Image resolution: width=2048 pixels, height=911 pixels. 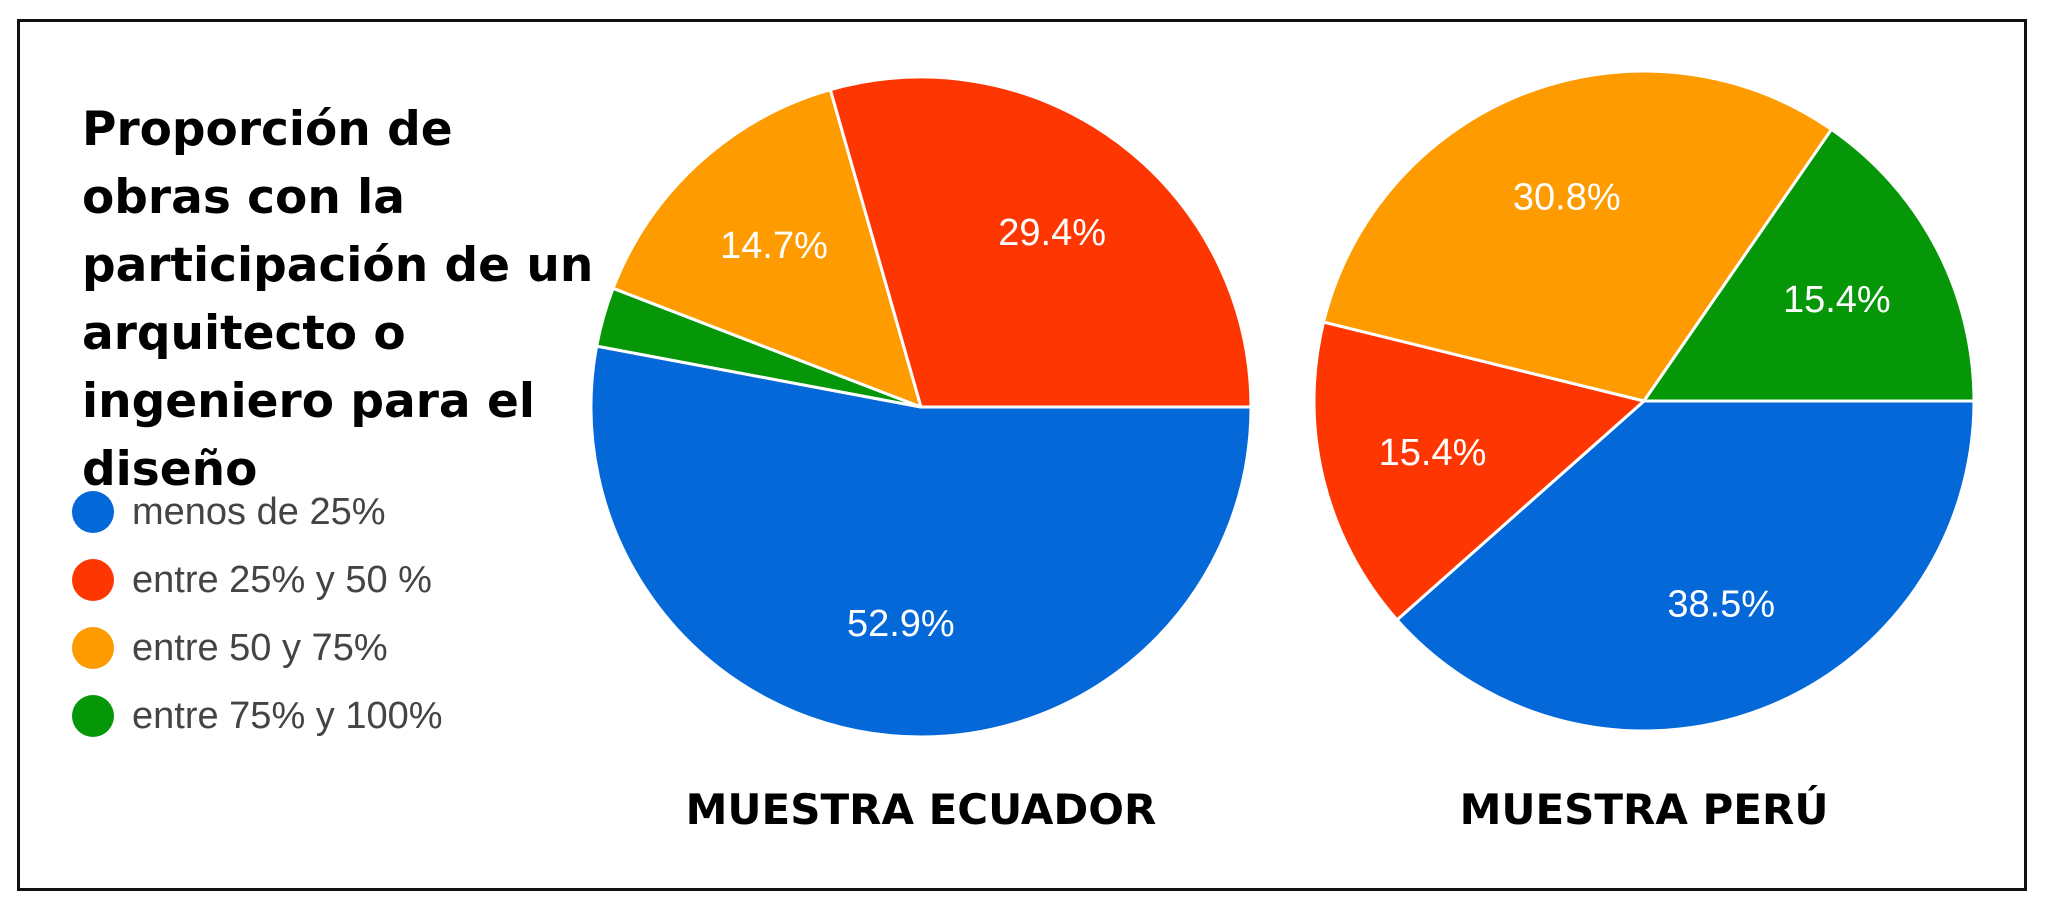 What do you see at coordinates (260, 647) in the screenshot?
I see `legend-label: entre 50 y 75%` at bounding box center [260, 647].